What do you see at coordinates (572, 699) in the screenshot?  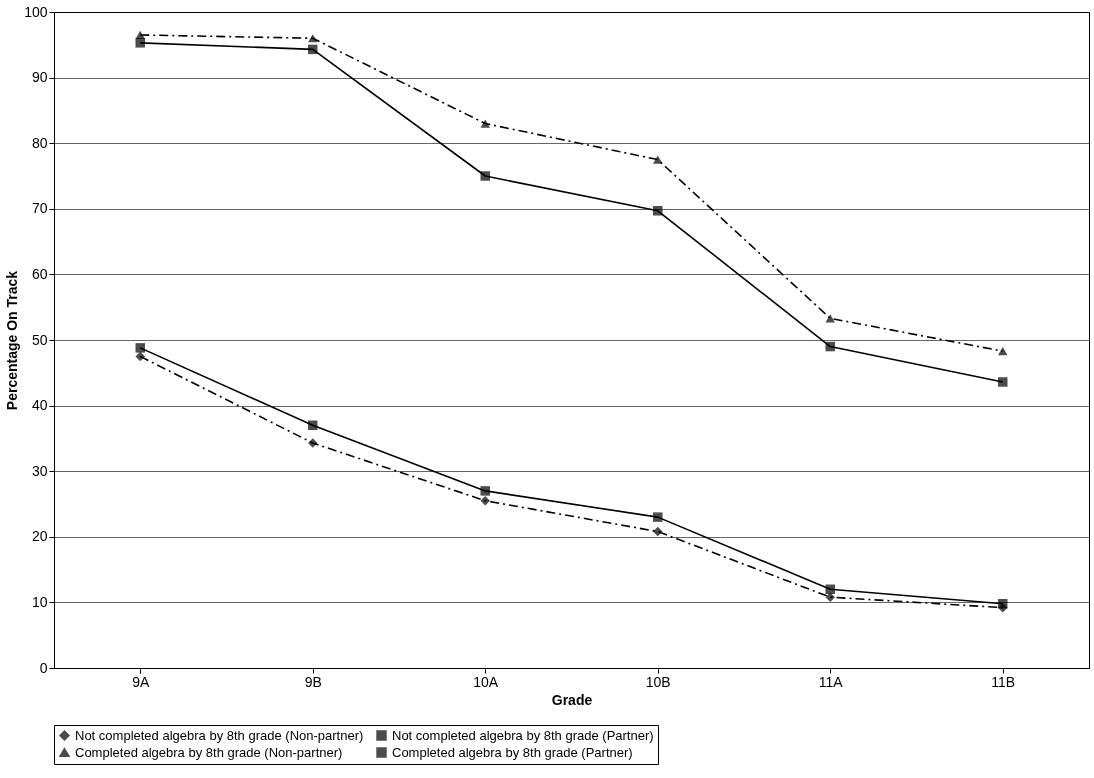 I see `x-axis-title: Grade` at bounding box center [572, 699].